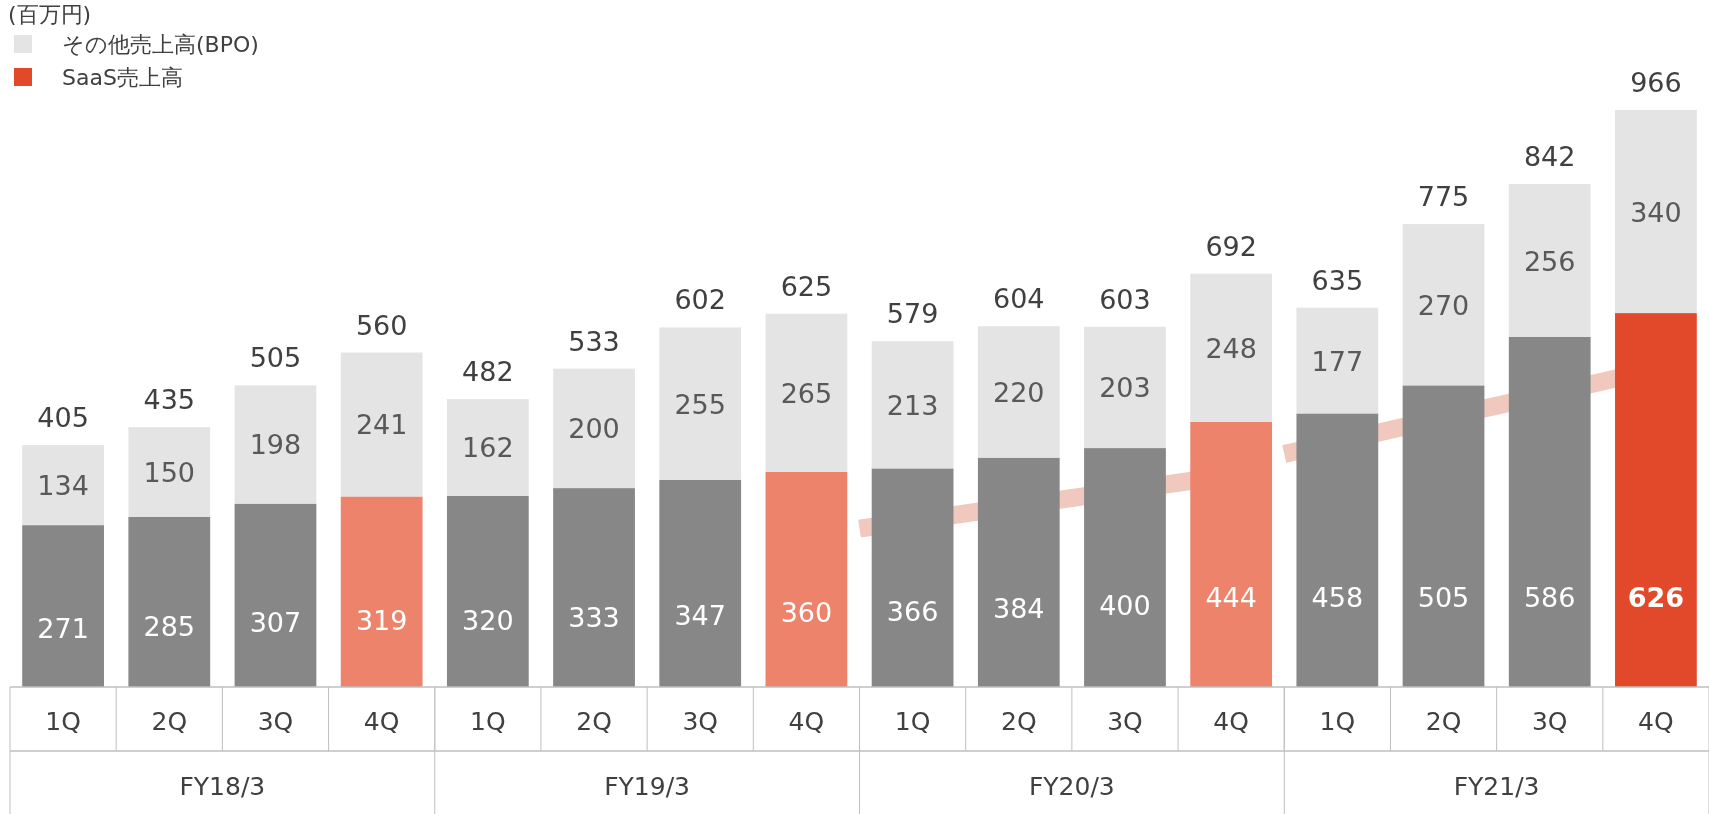  Describe the element at coordinates (594, 341) in the screenshot. I see `total-label: 533` at that location.